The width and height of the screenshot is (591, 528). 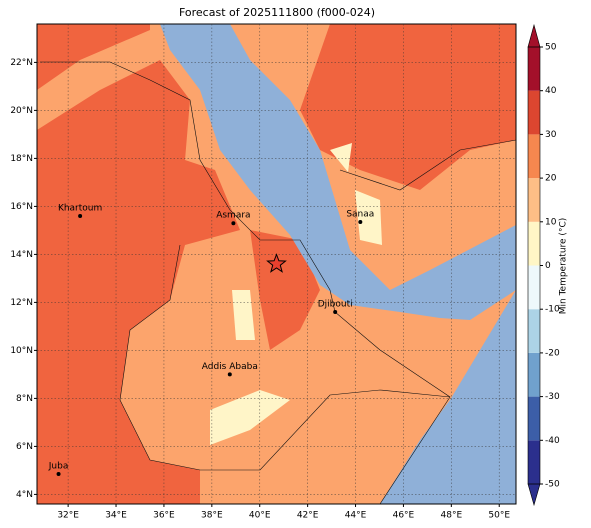 I want to click on x-tick-label: 42°E, so click(x=308, y=516).